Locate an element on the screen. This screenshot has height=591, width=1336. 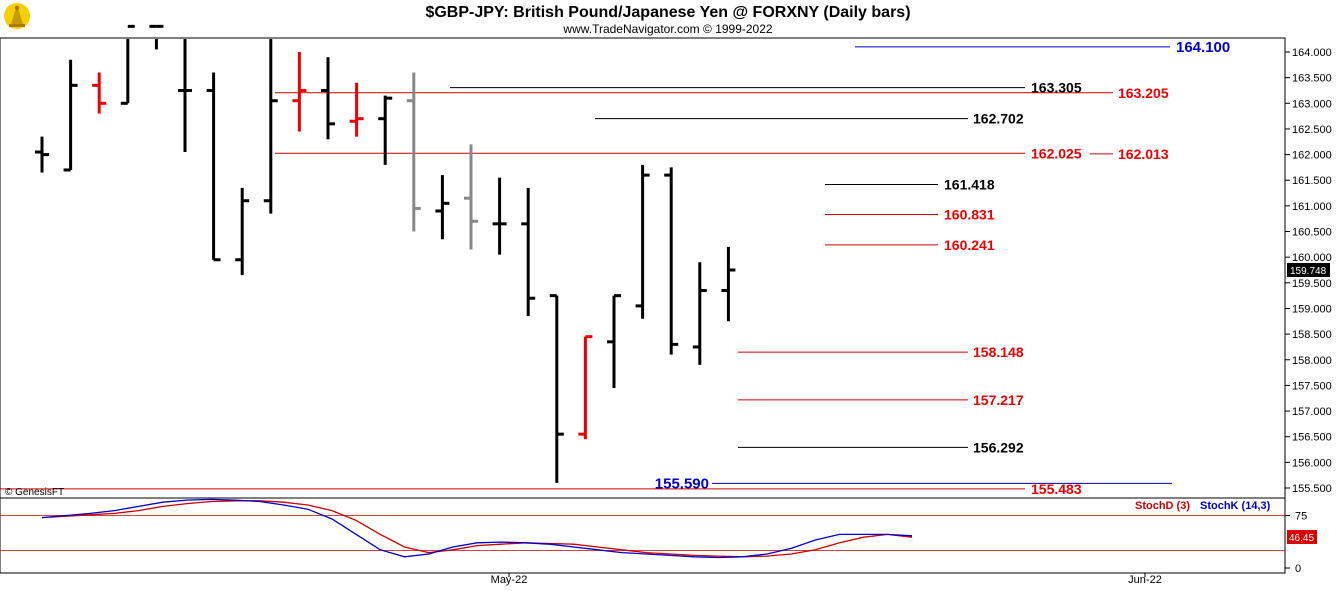
level-label: 156.292 is located at coordinates (998, 447).